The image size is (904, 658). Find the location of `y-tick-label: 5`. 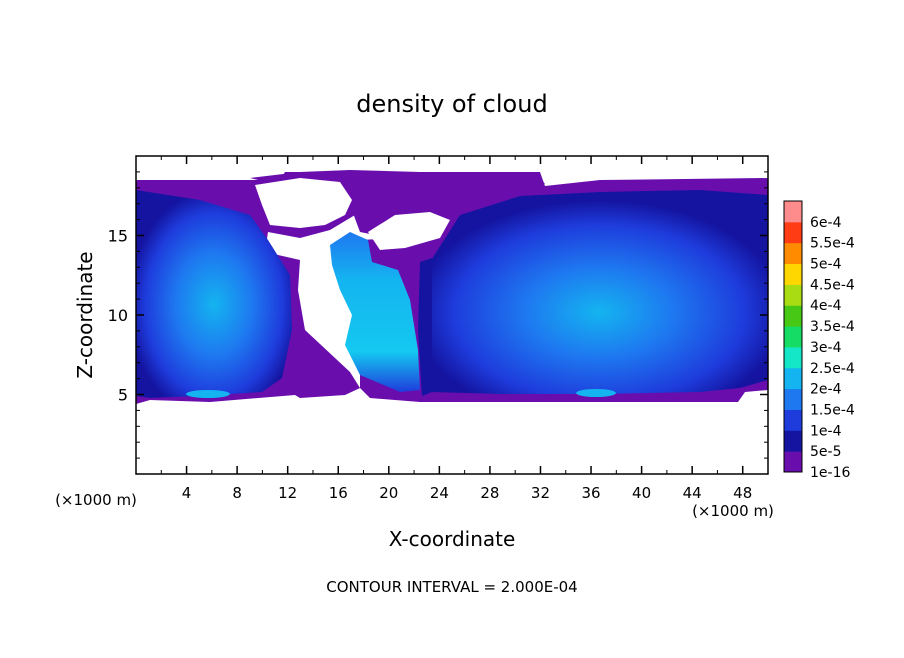

y-tick-label: 5 is located at coordinates (123, 395).